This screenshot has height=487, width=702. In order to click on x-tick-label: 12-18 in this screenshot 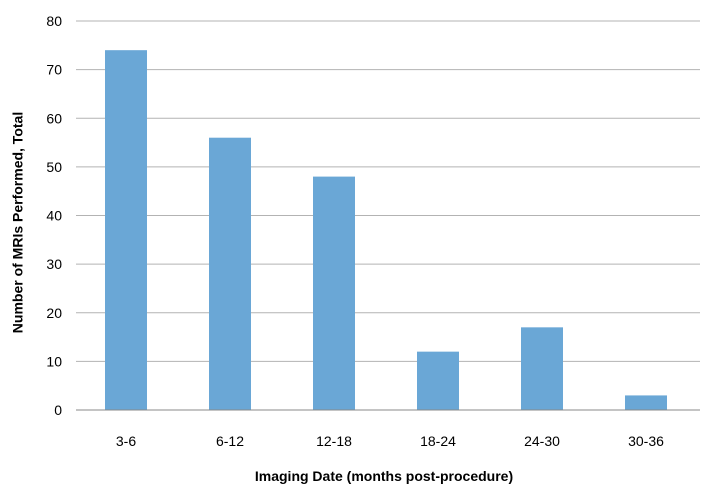, I will do `click(334, 441)`.